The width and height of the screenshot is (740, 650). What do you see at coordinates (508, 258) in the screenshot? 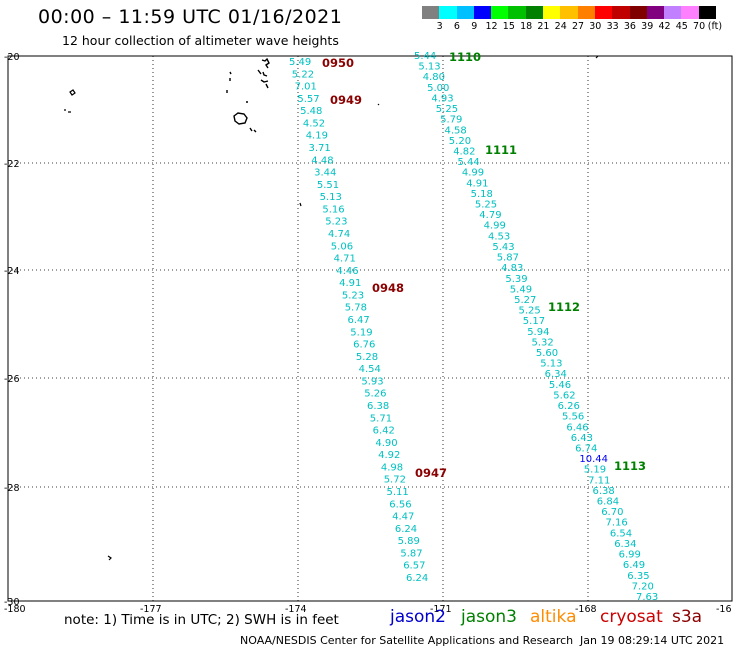
I see `wave-height-value: 5.87` at bounding box center [508, 258].